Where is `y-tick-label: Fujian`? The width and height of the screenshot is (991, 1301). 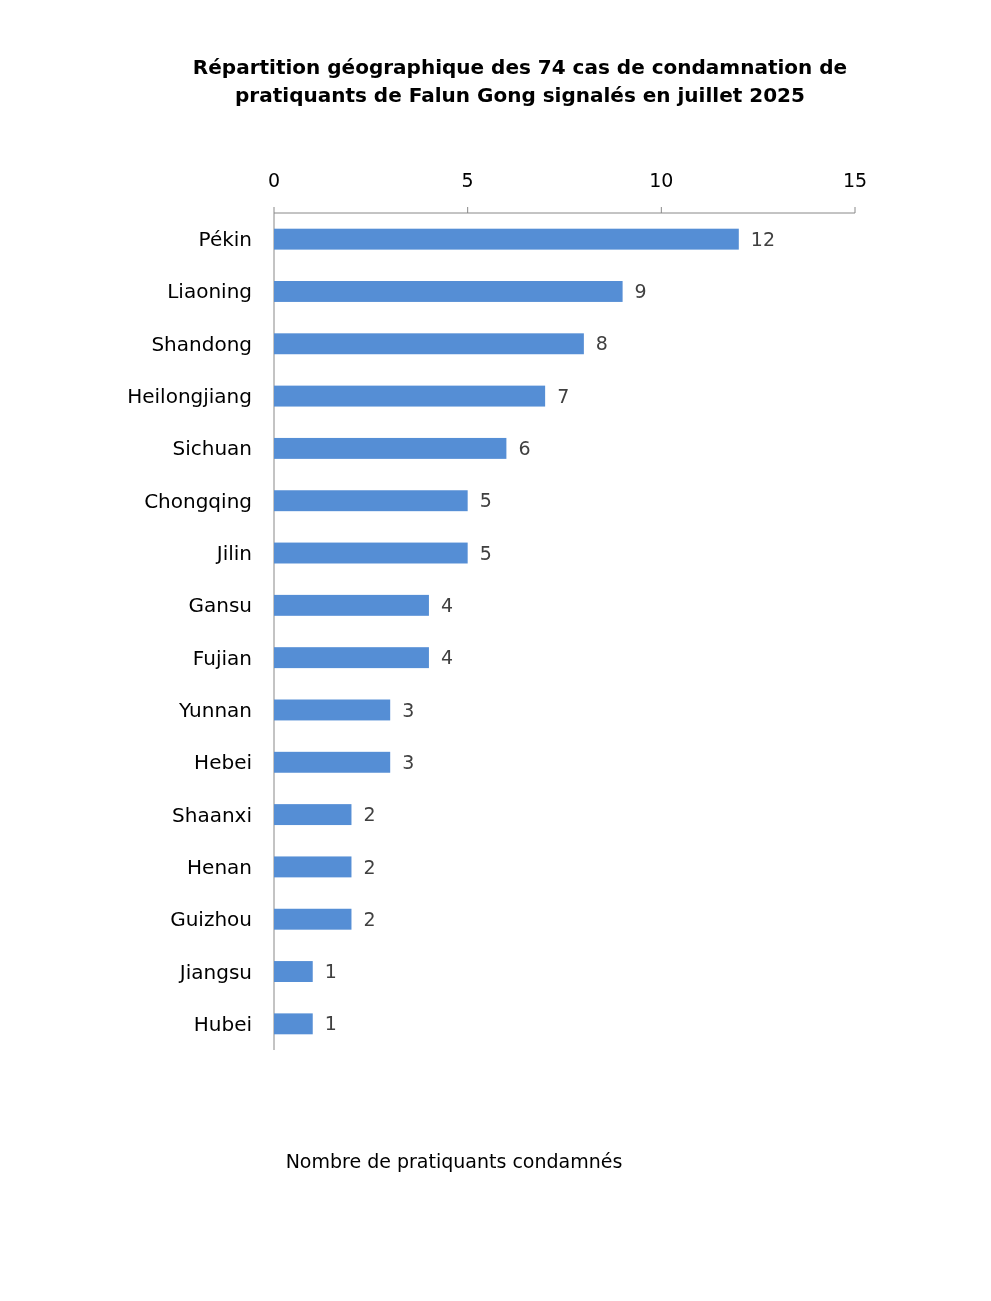 y-tick-label: Fujian is located at coordinates (222, 657).